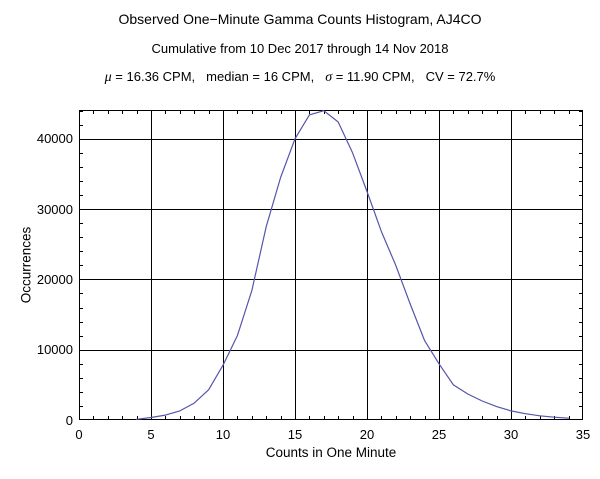 The height and width of the screenshot is (479, 600). What do you see at coordinates (26, 265) in the screenshot?
I see `y-axis-label: Occurrences` at bounding box center [26, 265].